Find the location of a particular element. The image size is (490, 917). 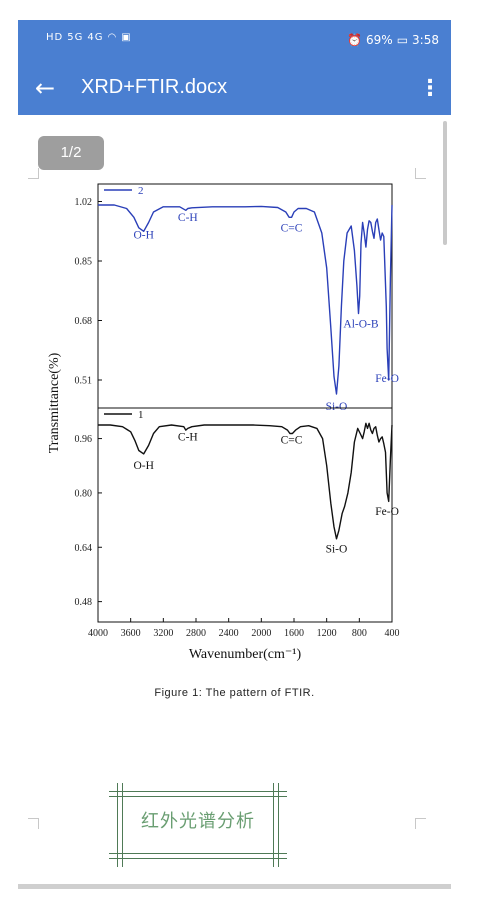

title-stamp: 红外光谱分析 is located at coordinates (198, 825).